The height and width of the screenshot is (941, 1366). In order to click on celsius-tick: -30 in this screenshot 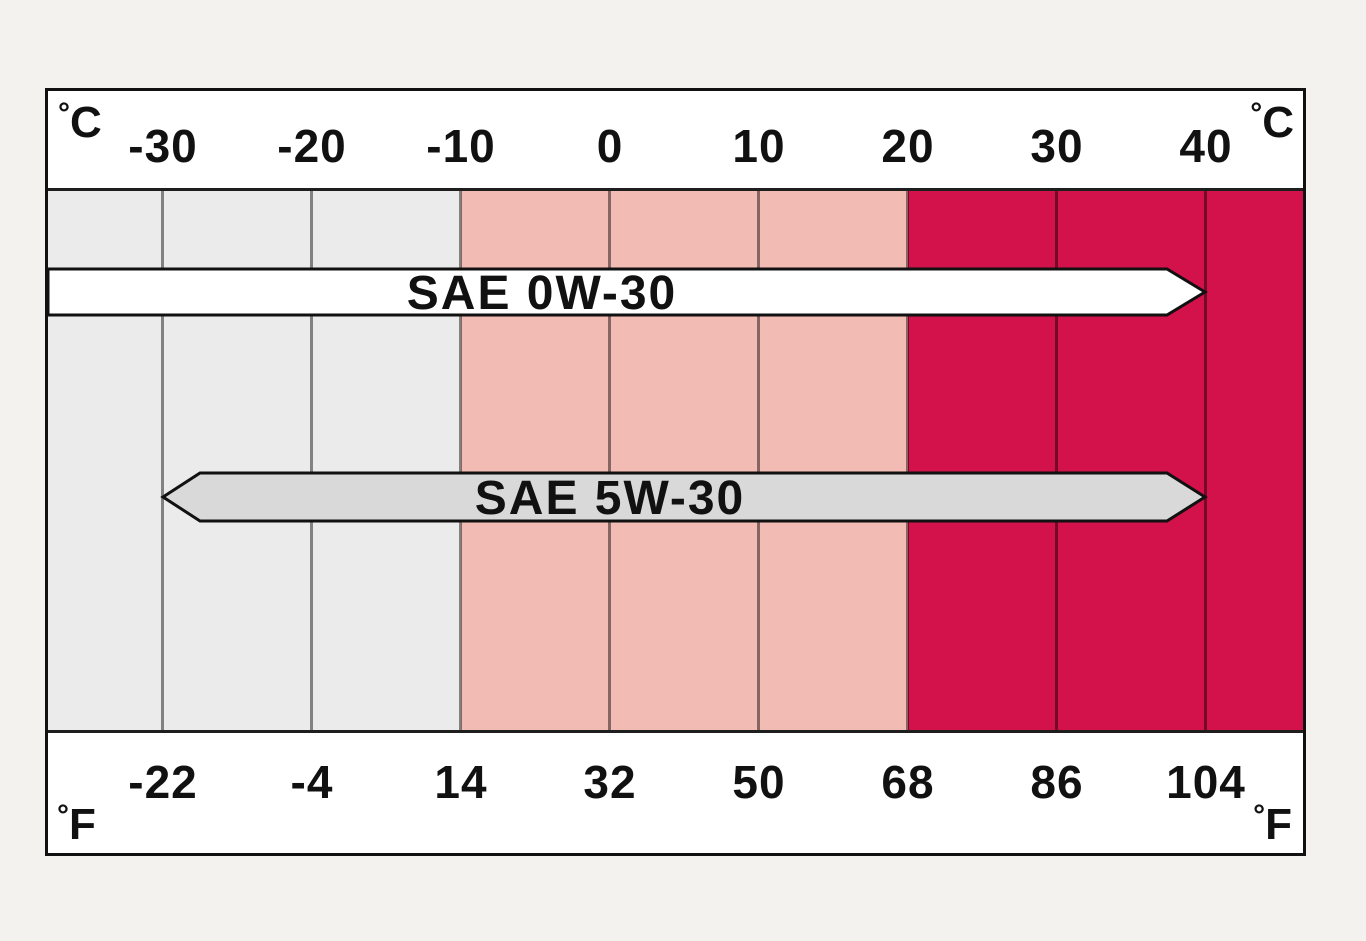, I will do `click(163, 146)`.